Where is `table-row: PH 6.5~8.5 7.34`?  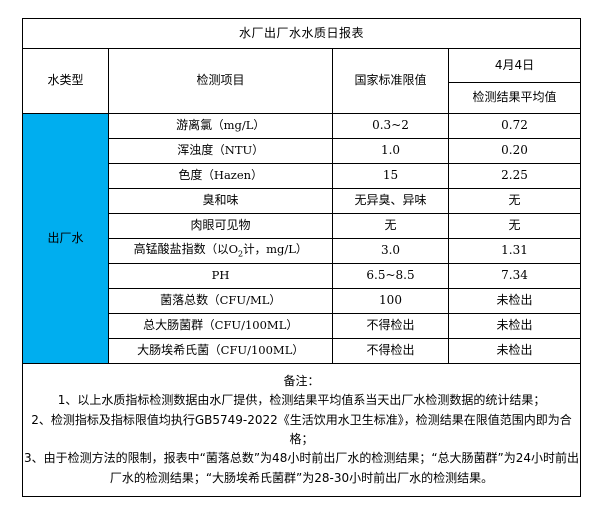 table-row: PH 6.5~8.5 7.34 is located at coordinates (302, 276).